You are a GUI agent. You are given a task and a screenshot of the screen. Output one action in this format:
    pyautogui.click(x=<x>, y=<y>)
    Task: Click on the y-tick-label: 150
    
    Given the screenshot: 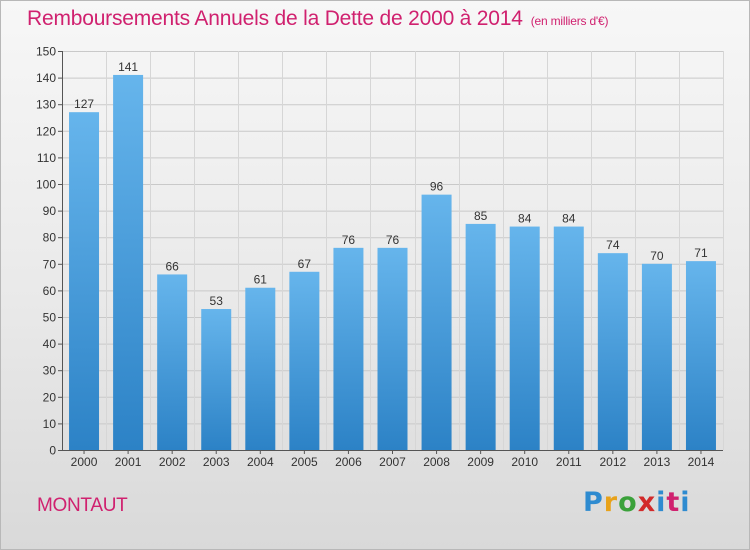 What is the action you would take?
    pyautogui.click(x=46, y=52)
    